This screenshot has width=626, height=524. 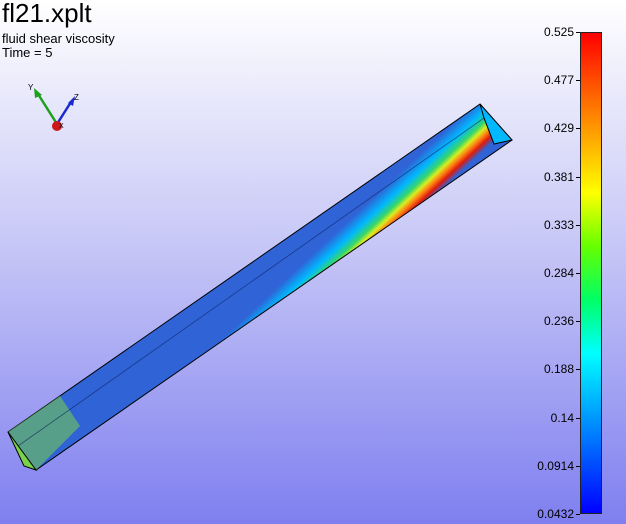 What do you see at coordinates (562, 417) in the screenshot?
I see `legend-tick-label: 0.14` at bounding box center [562, 417].